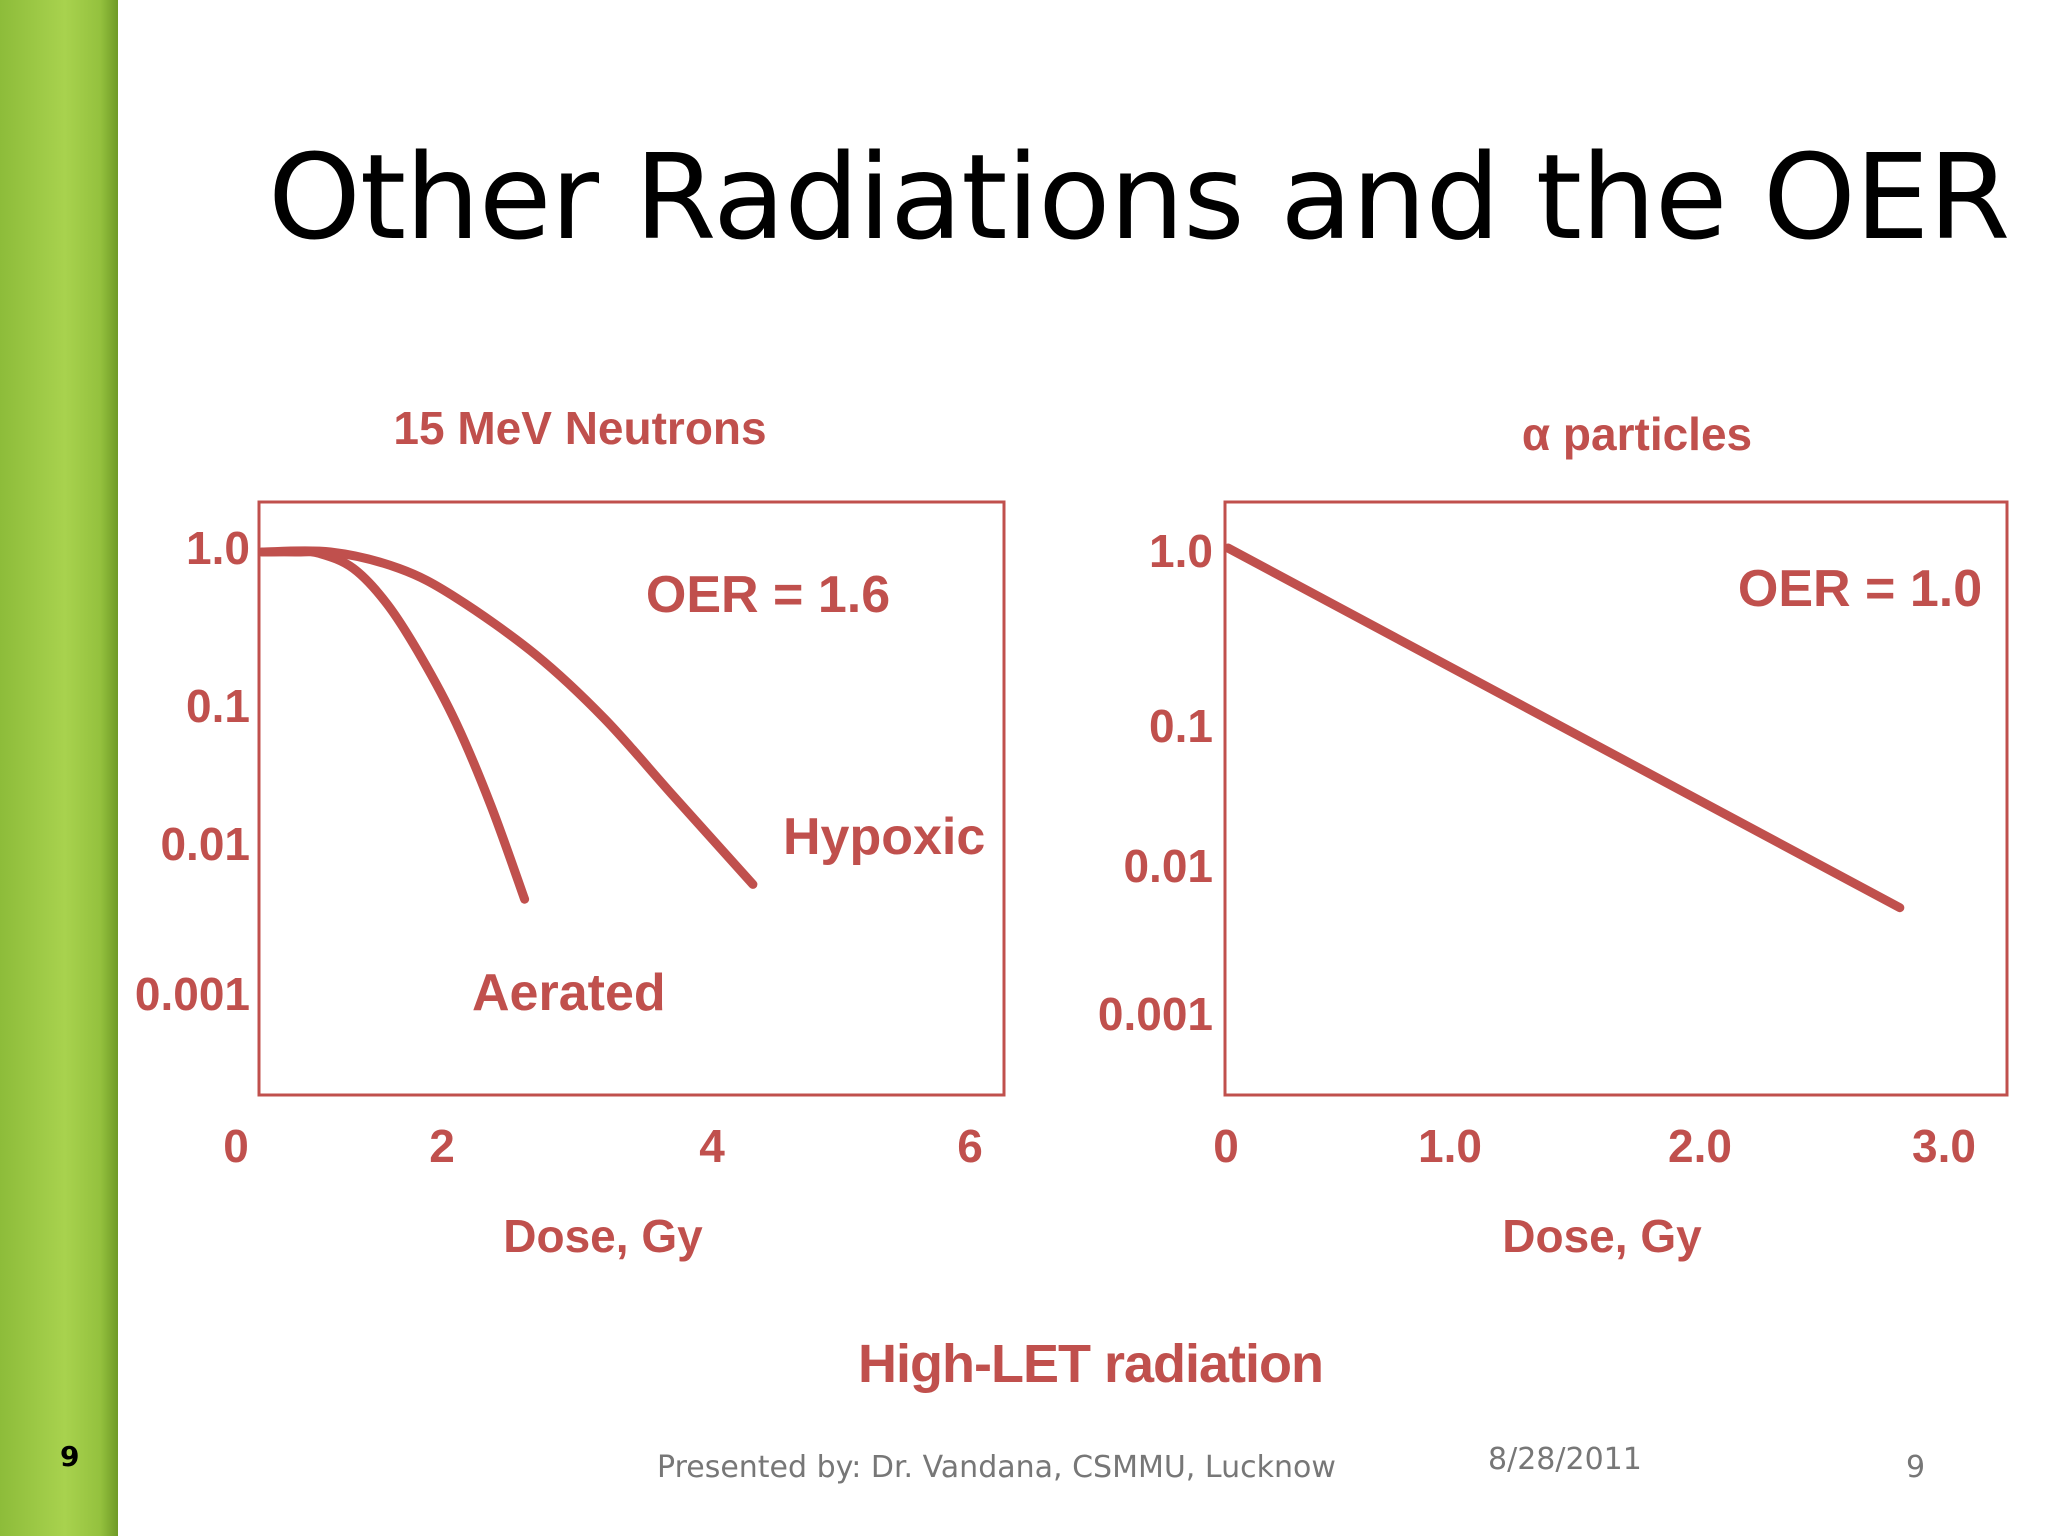  Describe the element at coordinates (712, 1146) in the screenshot. I see `x-tick-label: 4` at that location.